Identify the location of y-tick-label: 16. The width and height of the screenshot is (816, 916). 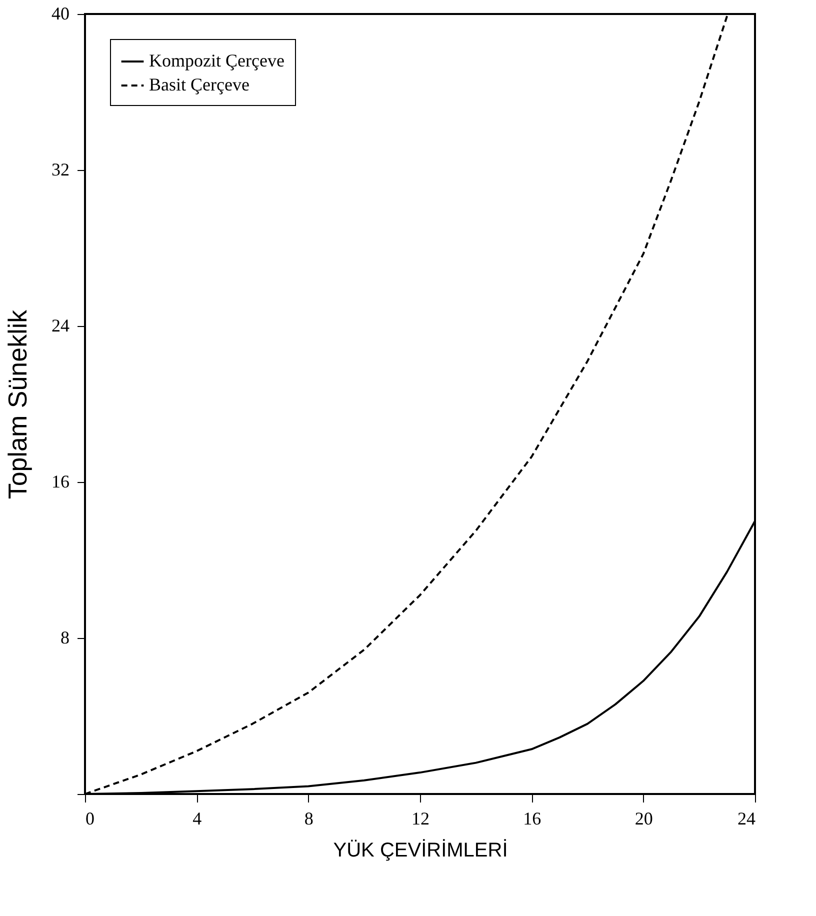
(61, 482).